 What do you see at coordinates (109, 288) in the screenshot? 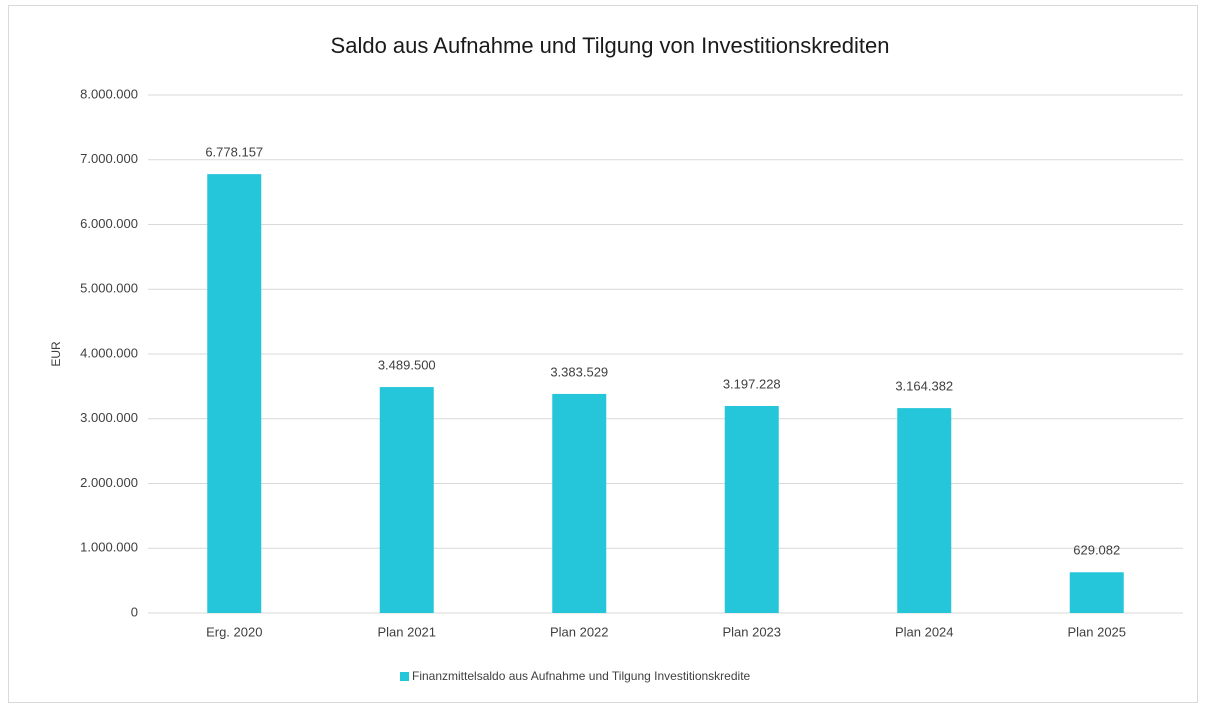
I see `y-tick-label: 5.000.000` at bounding box center [109, 288].